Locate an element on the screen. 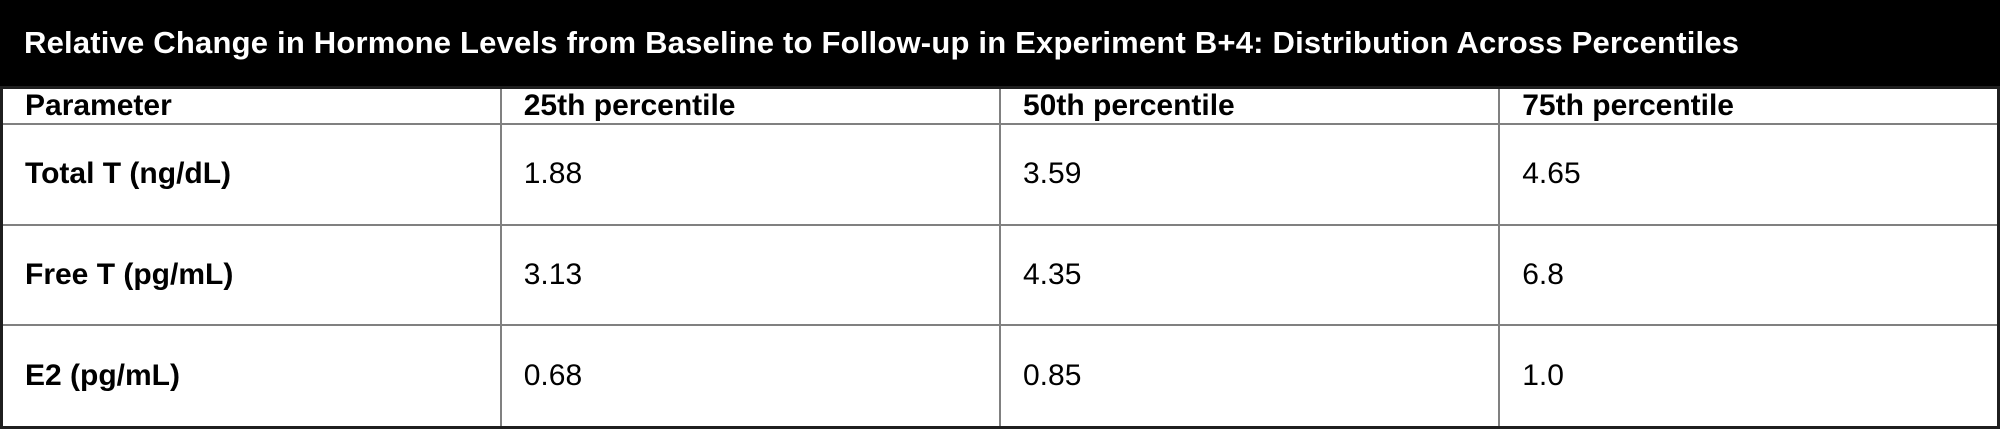 The image size is (2000, 429). cell-total-t-75th: 4.65 is located at coordinates (1749, 174).